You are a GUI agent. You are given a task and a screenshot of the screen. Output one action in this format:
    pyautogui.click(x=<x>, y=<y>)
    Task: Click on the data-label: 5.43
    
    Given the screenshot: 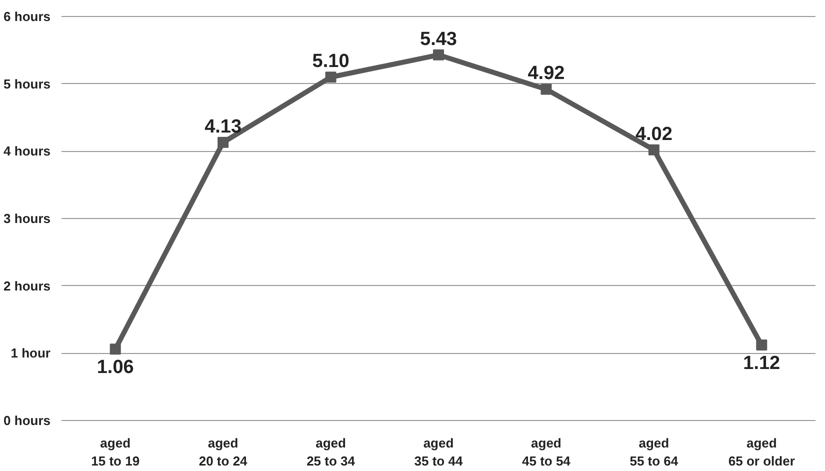 What is the action you would take?
    pyautogui.click(x=438, y=39)
    